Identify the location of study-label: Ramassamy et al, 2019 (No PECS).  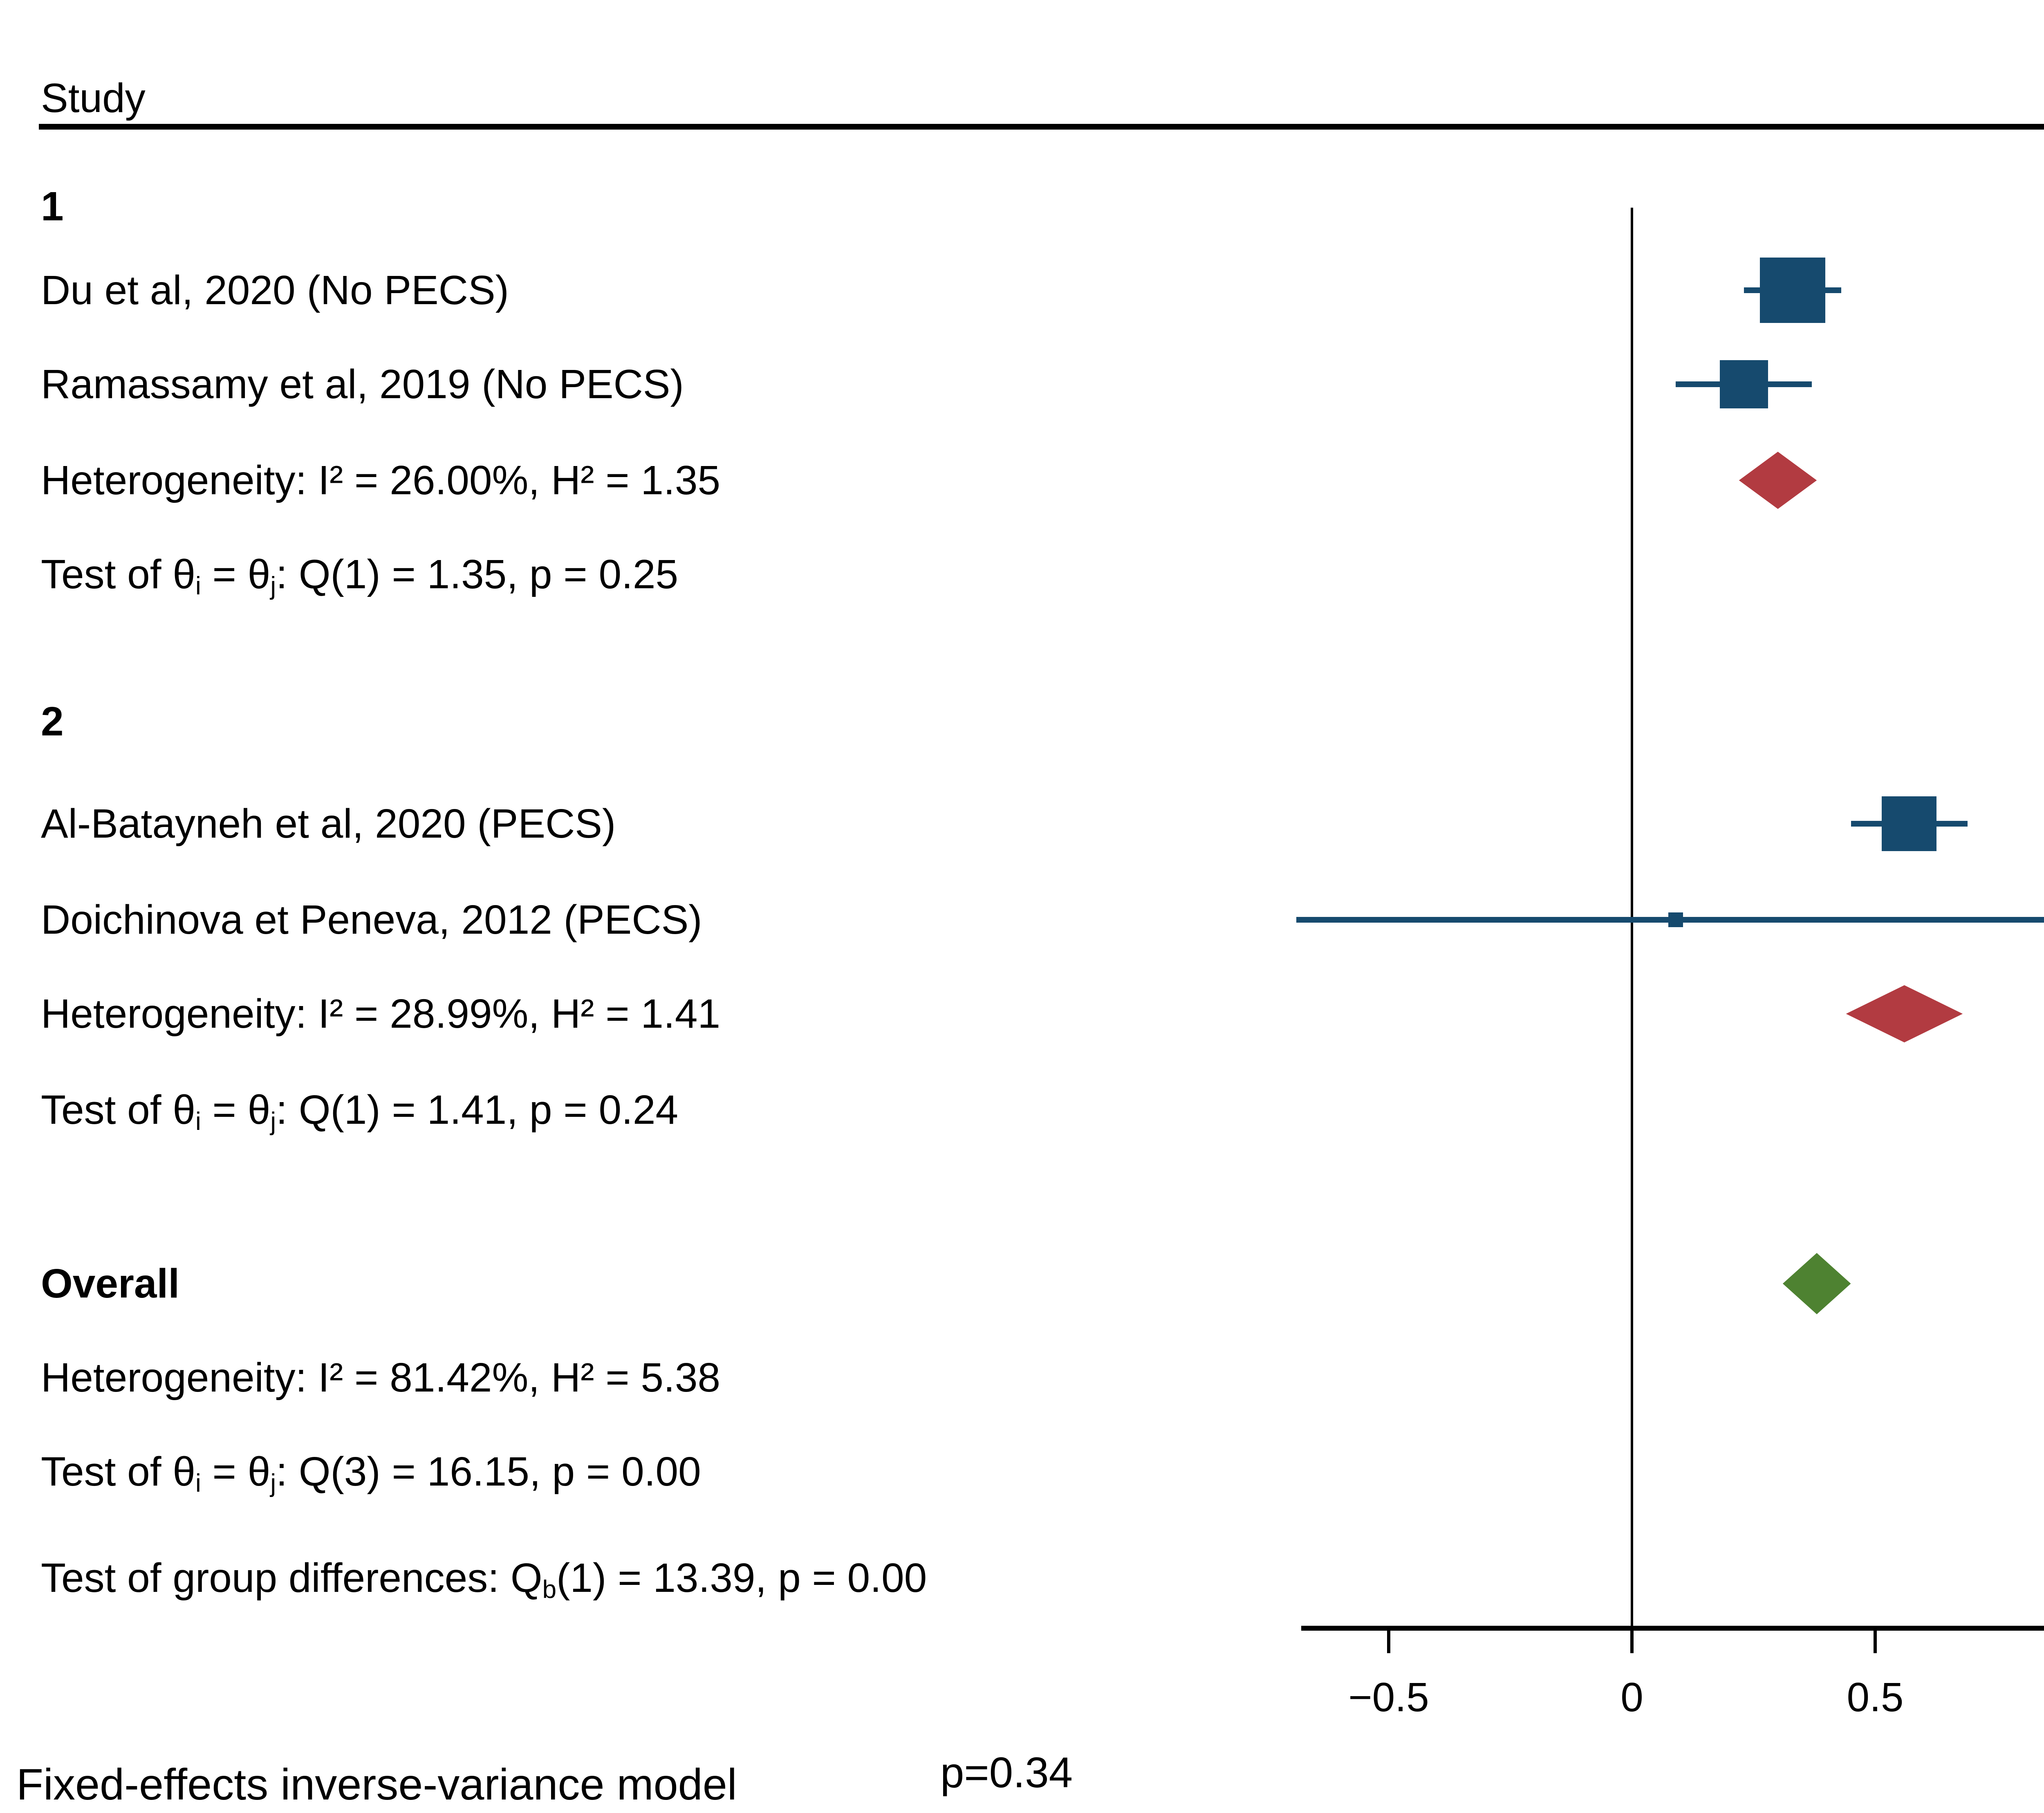
(363, 384).